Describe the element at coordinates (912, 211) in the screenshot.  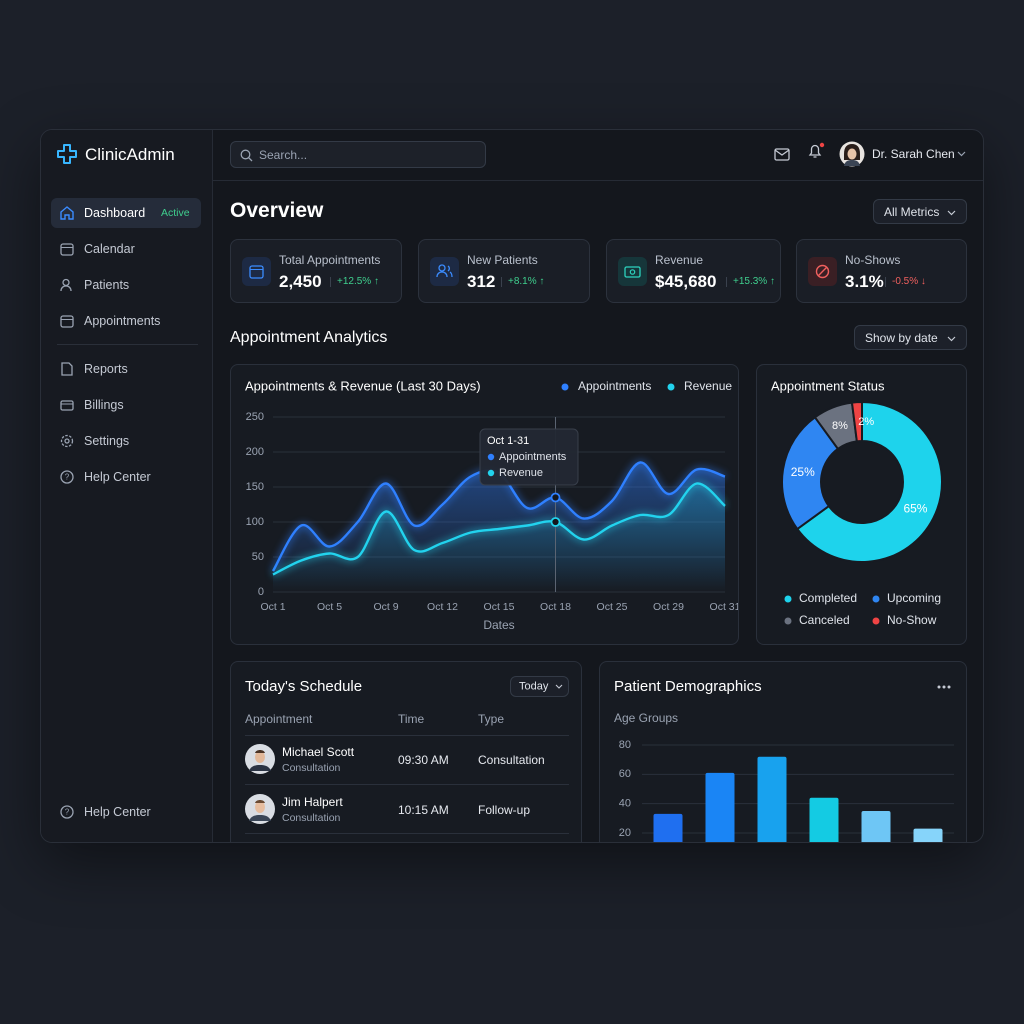
I see `filter-label: All Metrics` at that location.